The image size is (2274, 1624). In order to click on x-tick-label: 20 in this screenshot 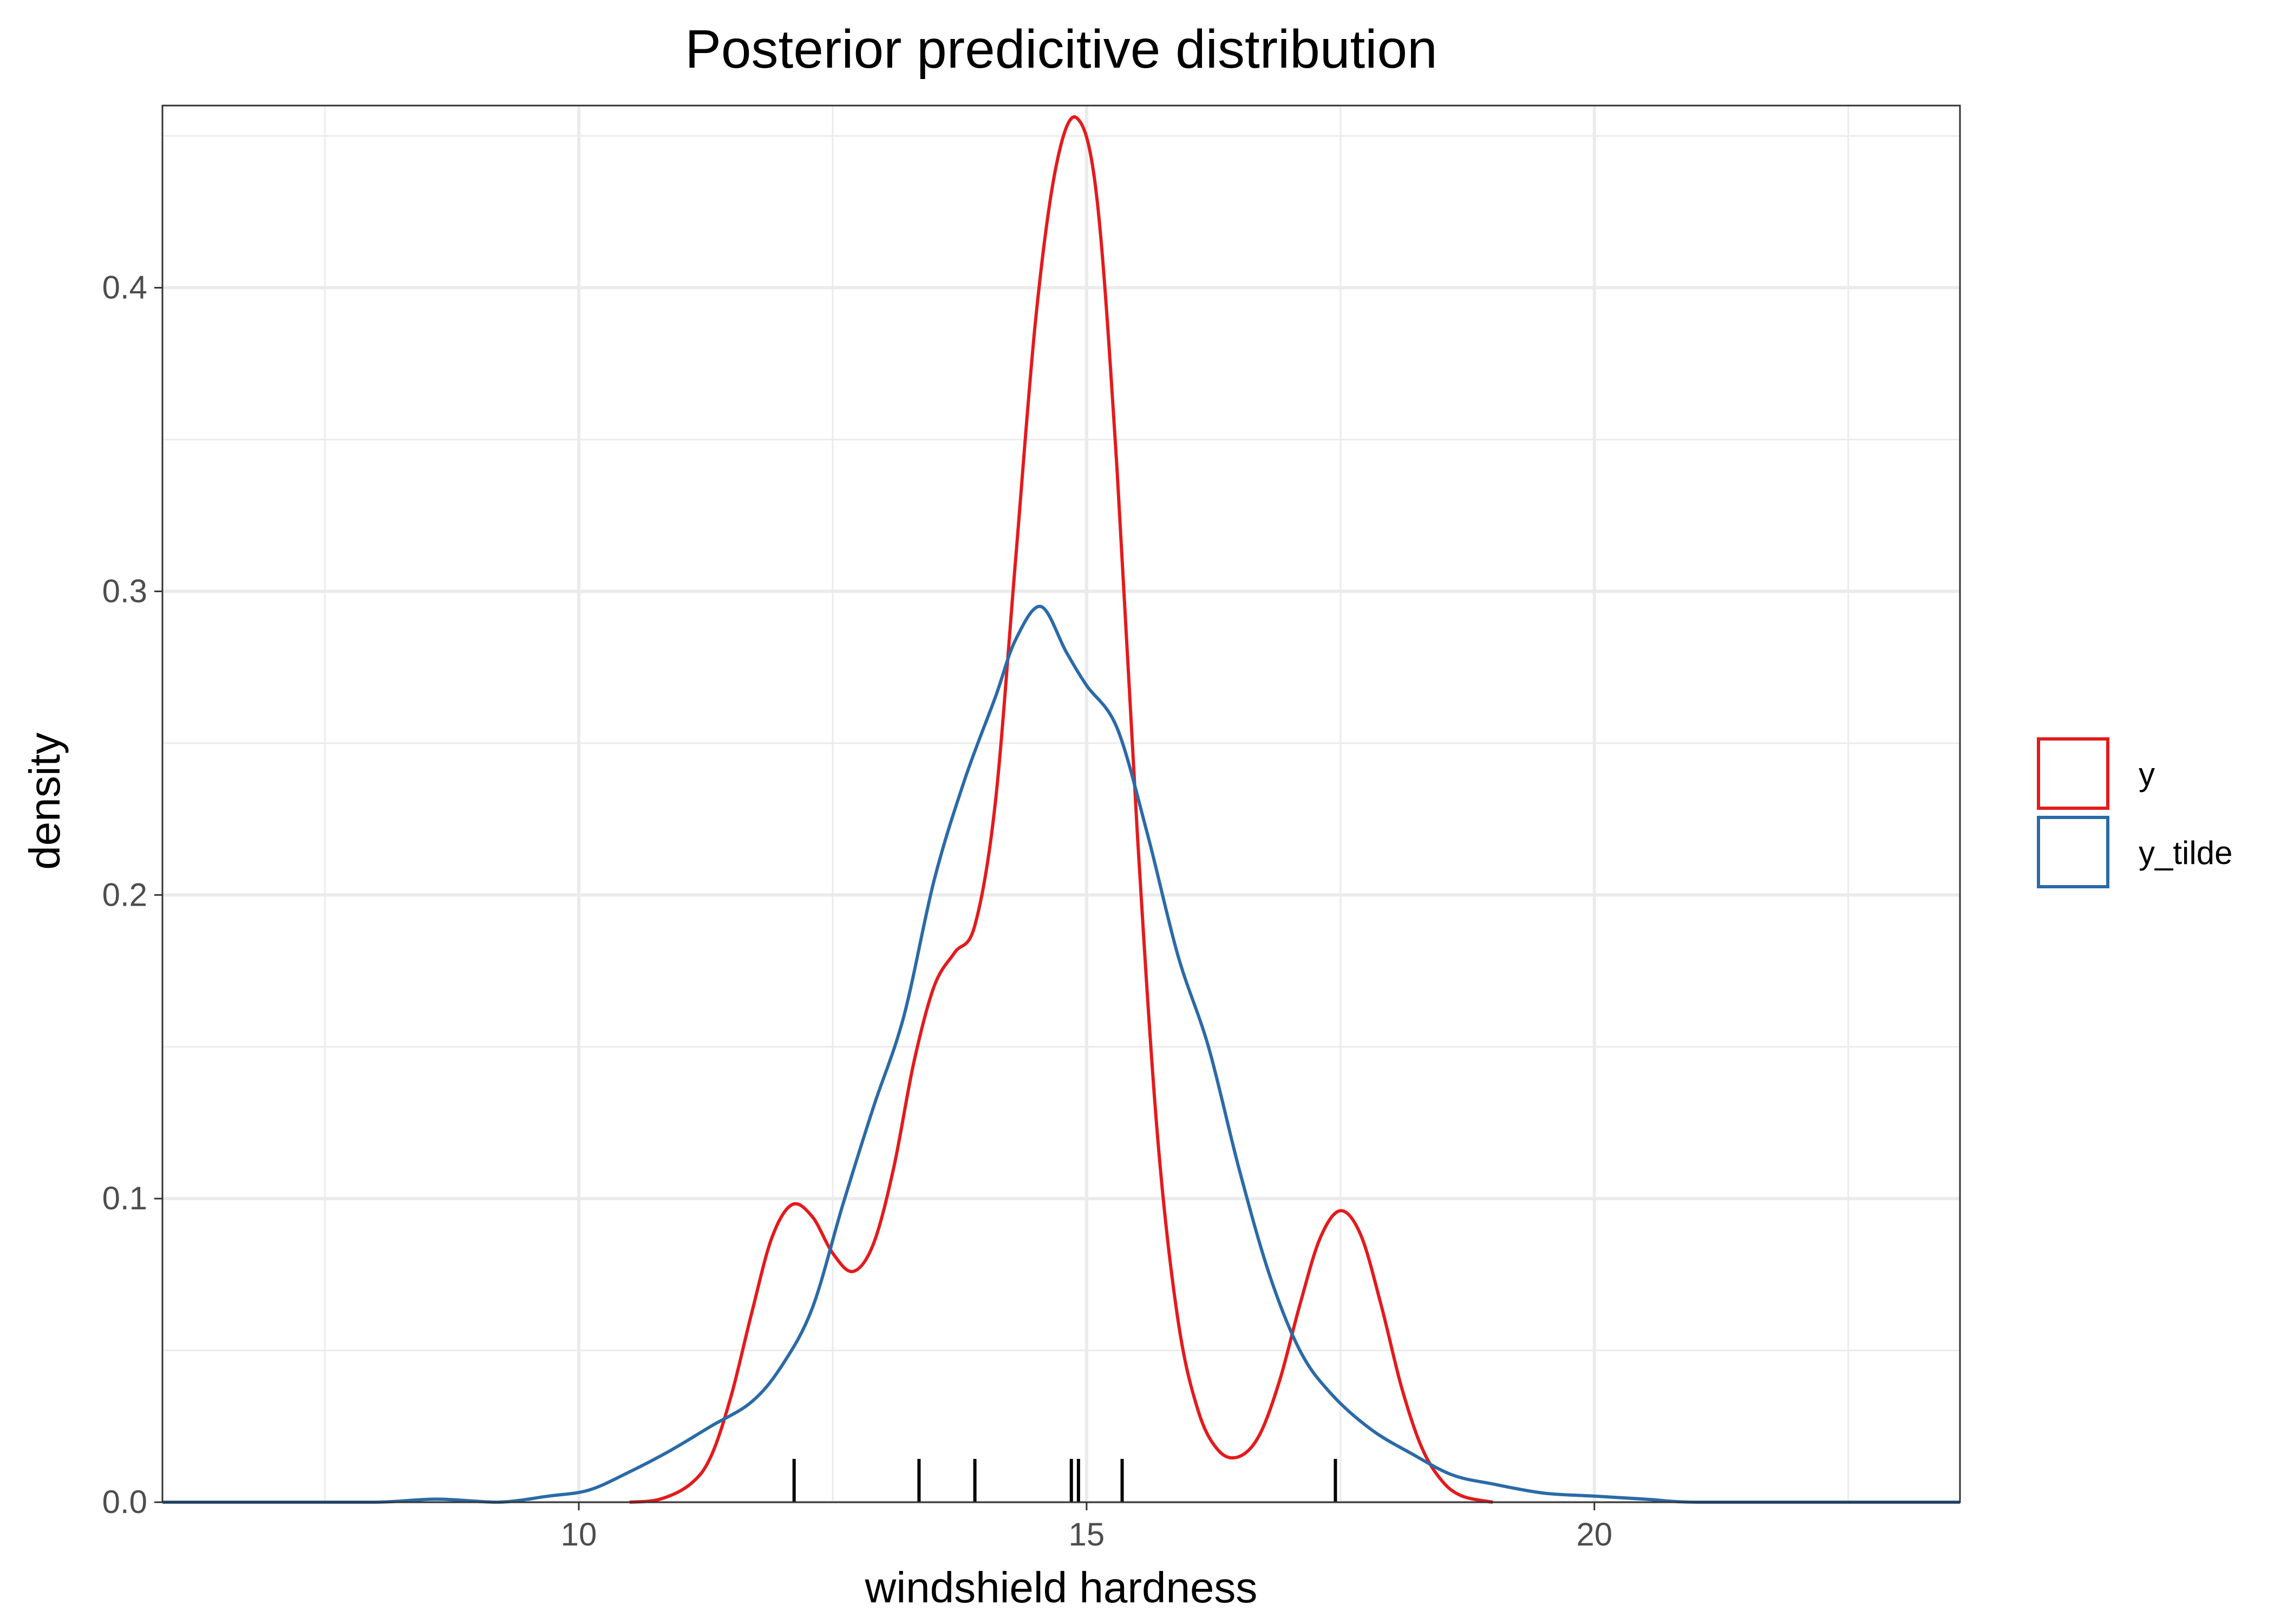, I will do `click(1594, 1534)`.